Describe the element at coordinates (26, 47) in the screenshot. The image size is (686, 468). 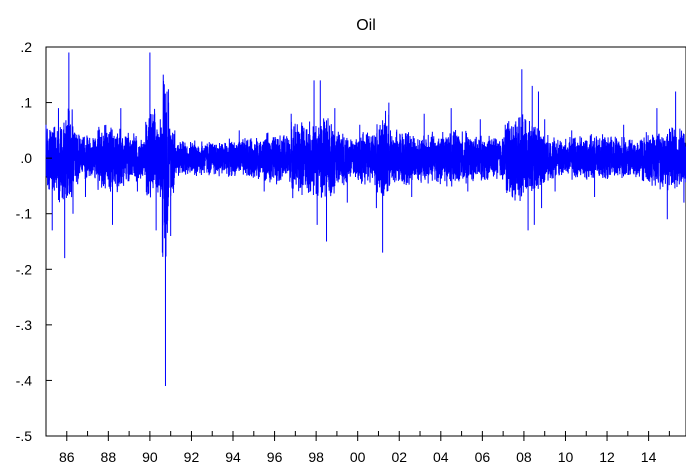
I see `y-tick-label: .2` at that location.